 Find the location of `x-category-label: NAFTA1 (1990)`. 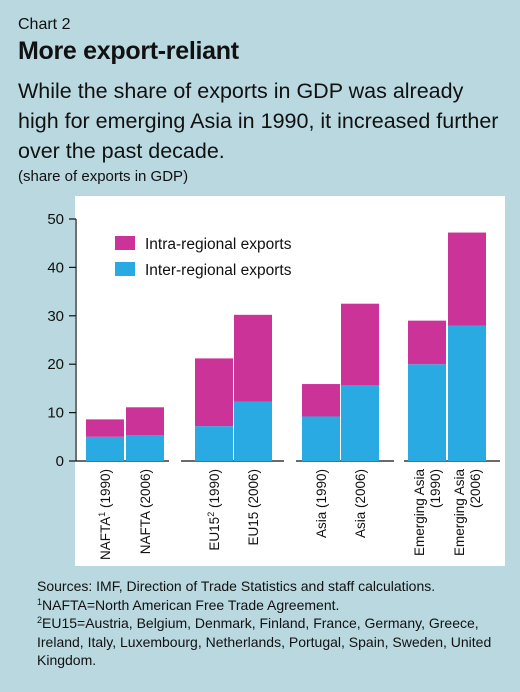

x-category-label: NAFTA1 (1990) is located at coordinates (105, 514).